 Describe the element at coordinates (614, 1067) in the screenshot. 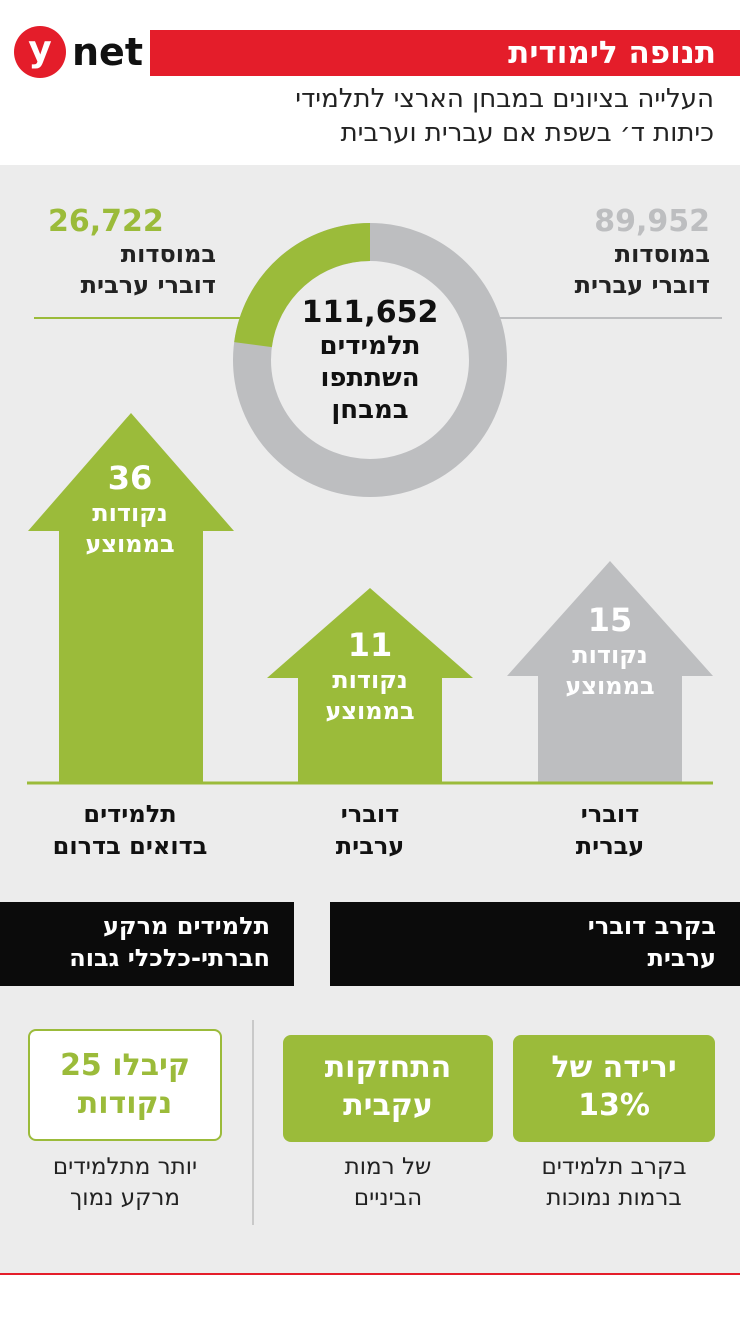

I see `decline-line1: ירידה של` at that location.